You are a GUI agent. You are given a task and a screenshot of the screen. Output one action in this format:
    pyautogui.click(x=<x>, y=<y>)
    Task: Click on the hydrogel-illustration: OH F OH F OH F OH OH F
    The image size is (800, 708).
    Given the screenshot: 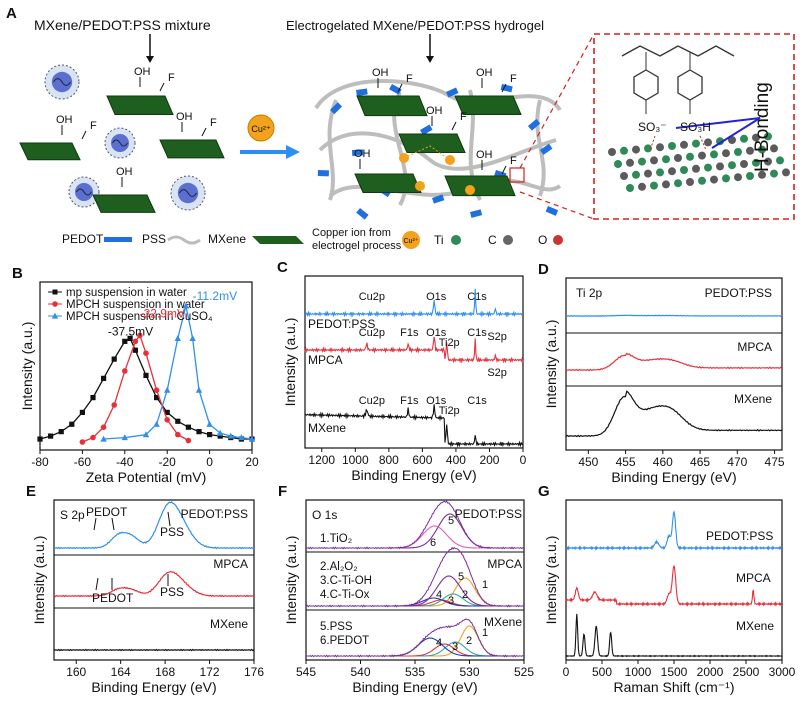 What is the action you would take?
    pyautogui.click(x=438, y=143)
    